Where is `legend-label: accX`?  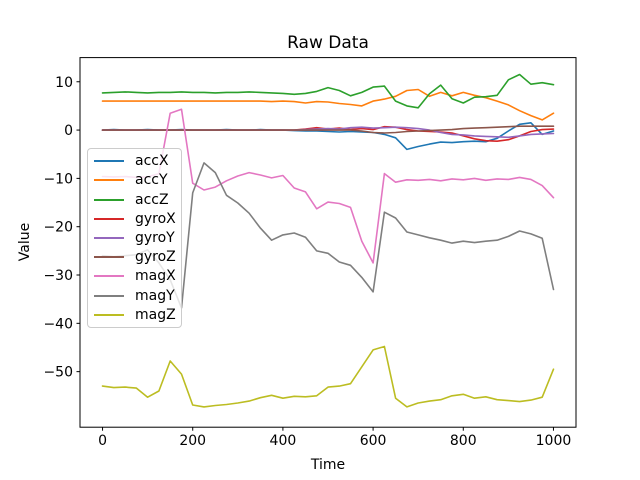 legend-label: accX is located at coordinates (152, 161).